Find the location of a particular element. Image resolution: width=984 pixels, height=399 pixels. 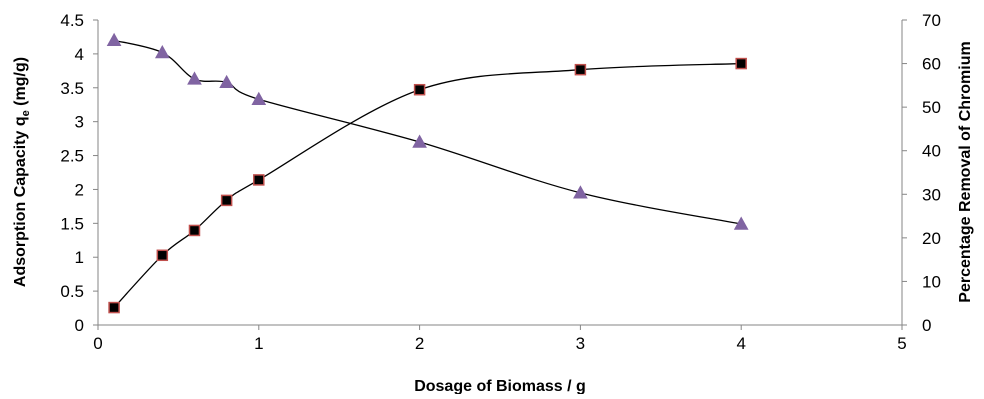

x-tick-label: 3 is located at coordinates (580, 343).